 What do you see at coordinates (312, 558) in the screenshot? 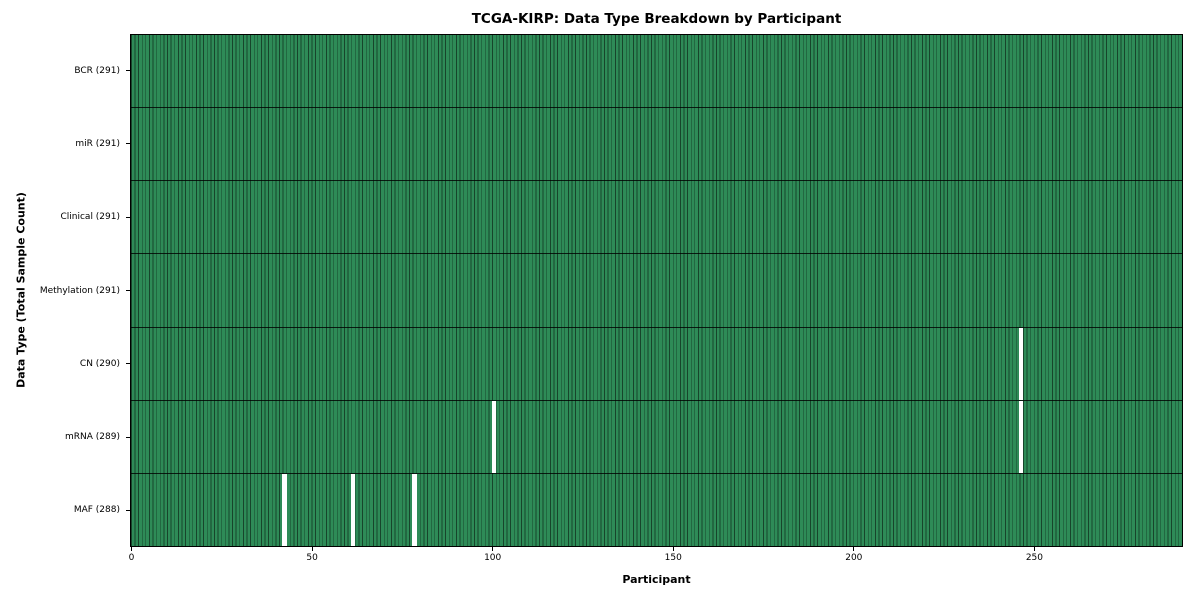
I see `x-tick-label: 50` at bounding box center [312, 558].